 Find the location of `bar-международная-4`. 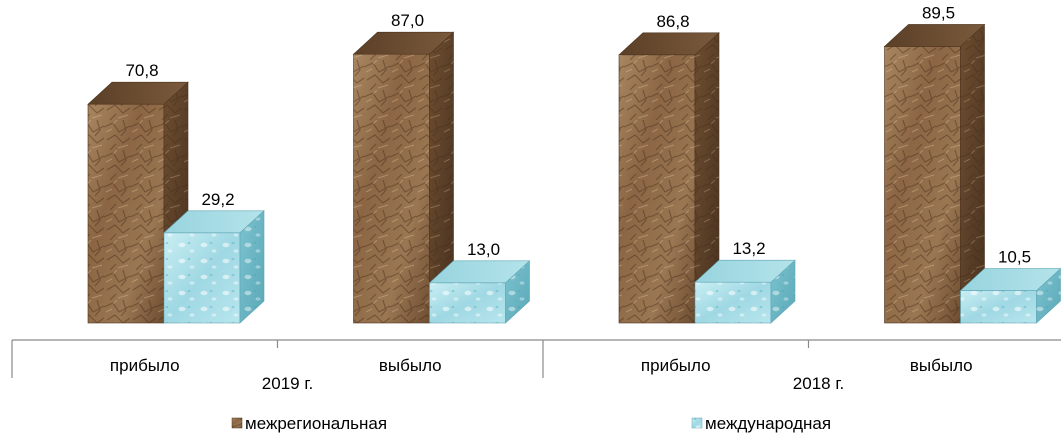

bar-международная-4 is located at coordinates (1010, 295).